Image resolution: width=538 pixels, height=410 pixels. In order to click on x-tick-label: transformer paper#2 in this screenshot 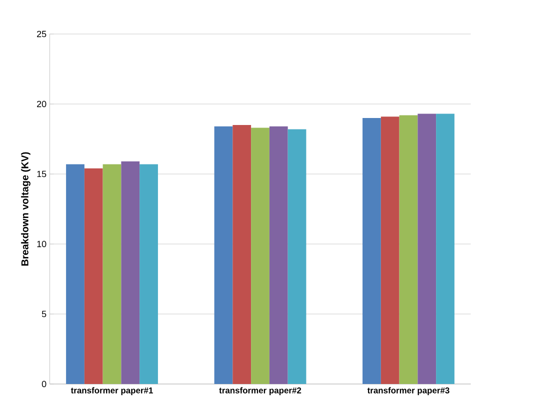, I will do `click(260, 391)`.